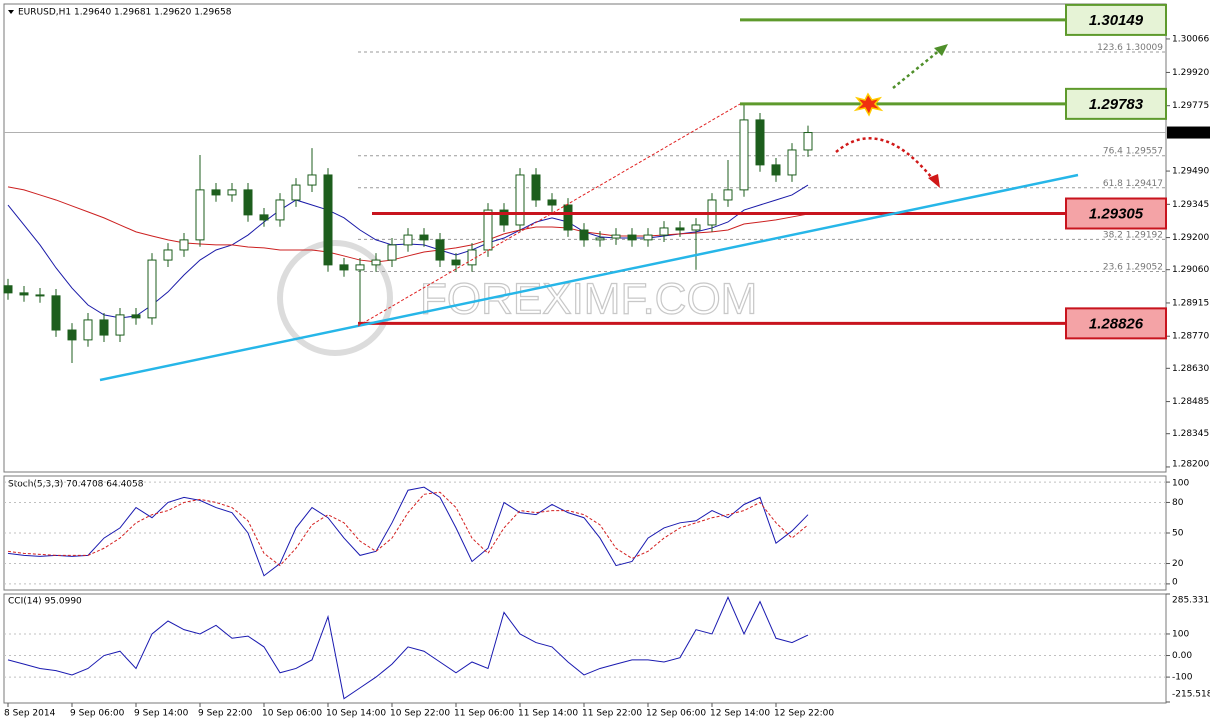 This screenshot has height=723, width=1210. Describe the element at coordinates (225, 714) in the screenshot. I see `x-tick-label: 9 Sep 22:00` at that location.